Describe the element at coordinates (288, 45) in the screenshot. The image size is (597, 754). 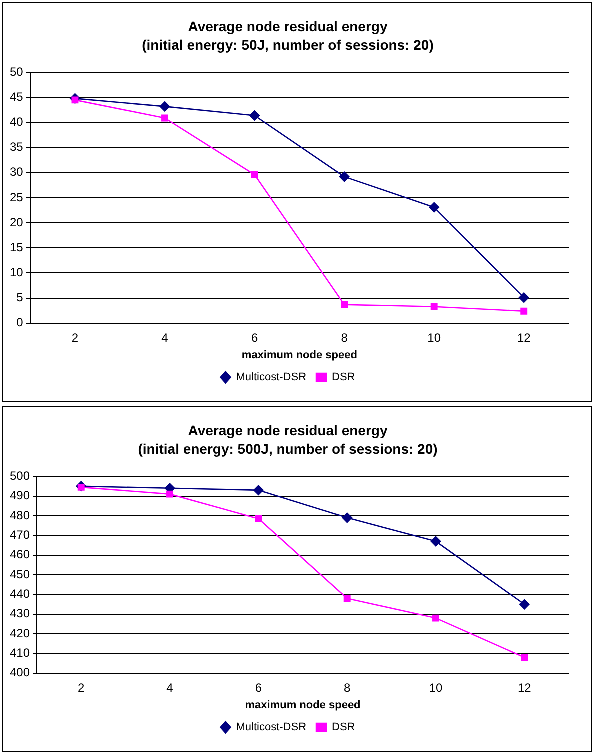
I see `chart-subtitle: (initial energy: 50J, number of sessions: 20)` at that location.